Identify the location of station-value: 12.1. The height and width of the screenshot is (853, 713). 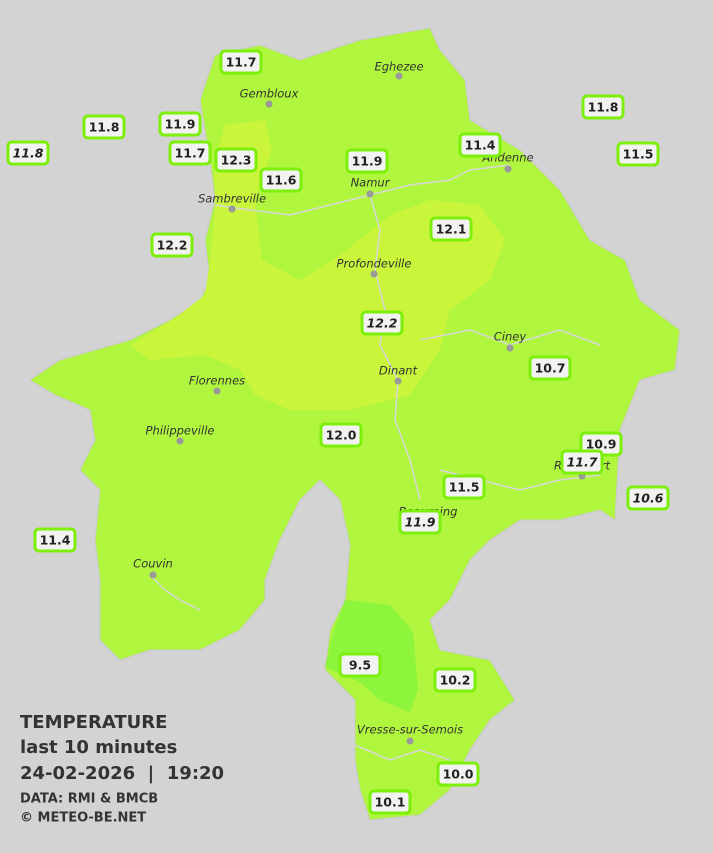
(451, 229).